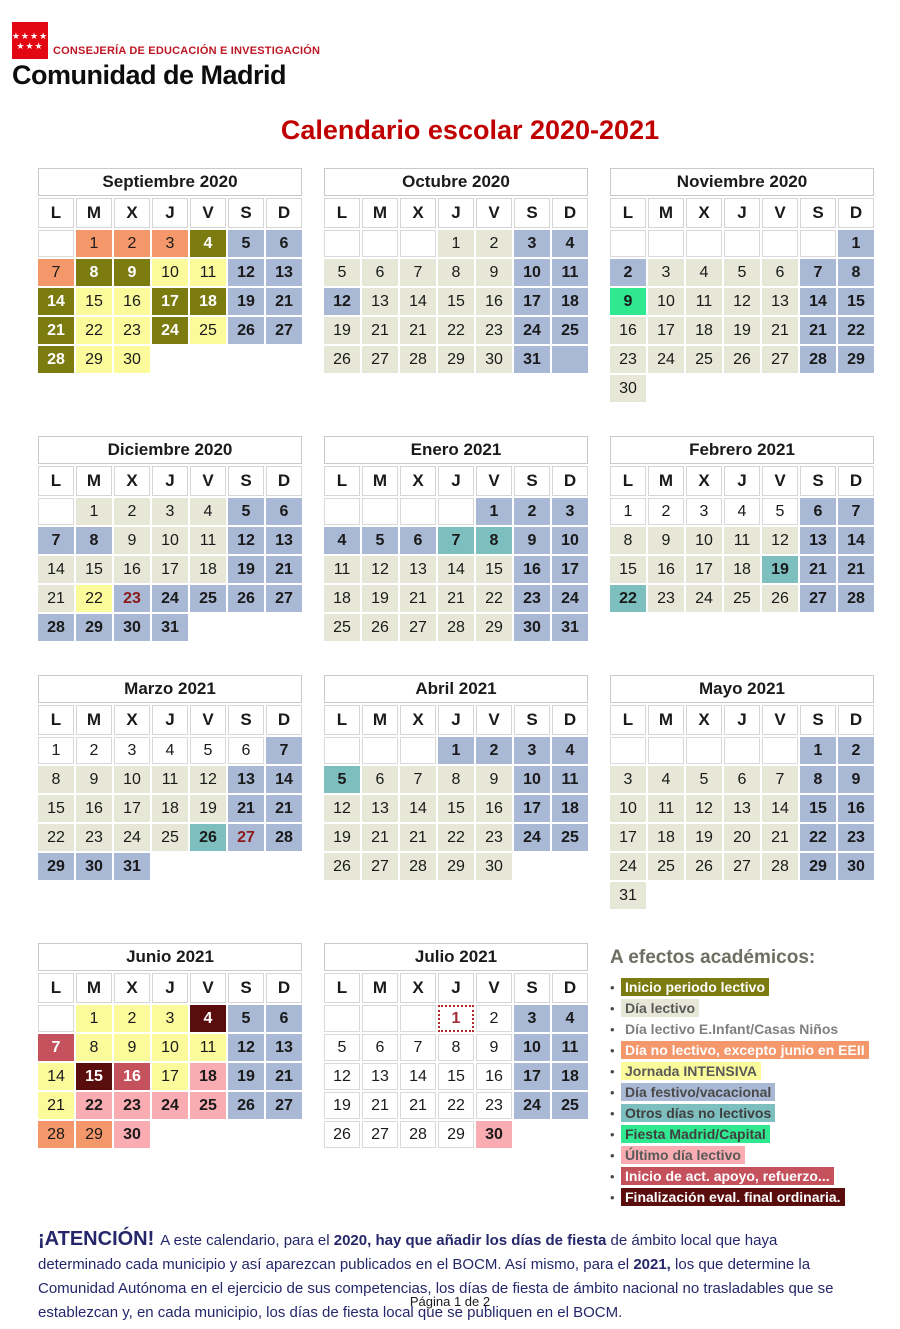 Image resolution: width=900 pixels, height=1329 pixels. I want to click on month-title: Octubre 2020, so click(456, 182).